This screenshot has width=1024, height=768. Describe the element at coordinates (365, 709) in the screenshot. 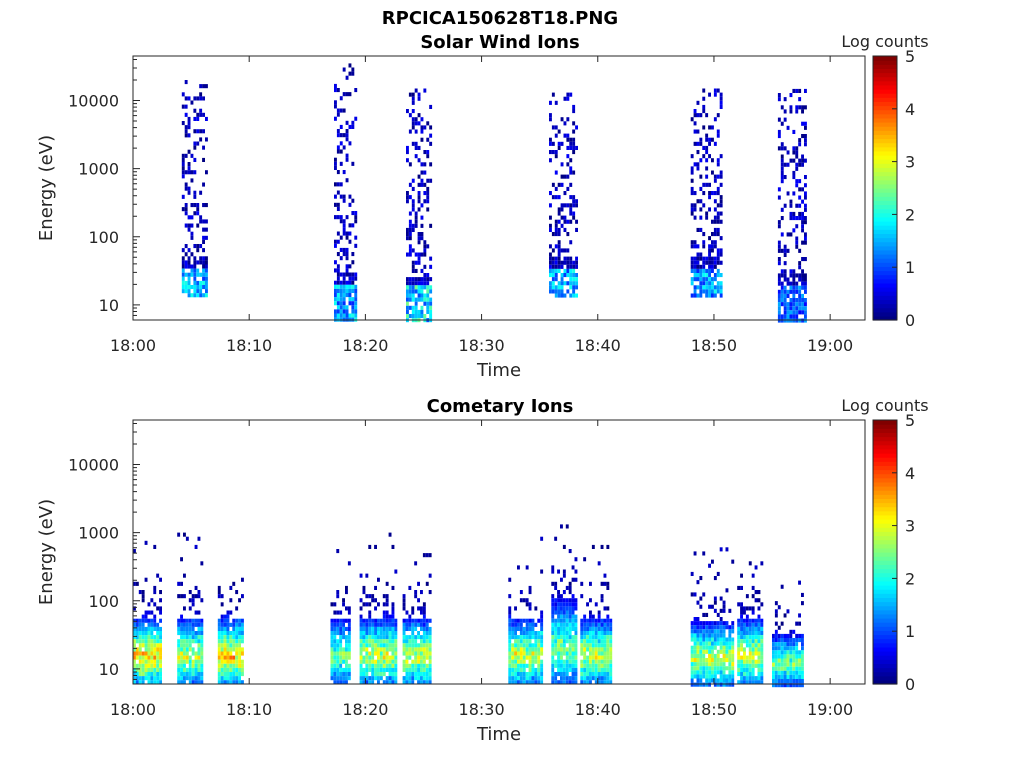

I see `x-tick-label: 18:20` at that location.